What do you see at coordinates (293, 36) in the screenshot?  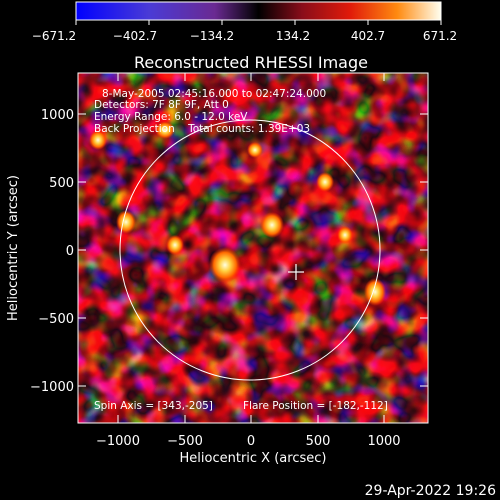 I see `colorbar-tick-label: 134.2` at bounding box center [293, 36].